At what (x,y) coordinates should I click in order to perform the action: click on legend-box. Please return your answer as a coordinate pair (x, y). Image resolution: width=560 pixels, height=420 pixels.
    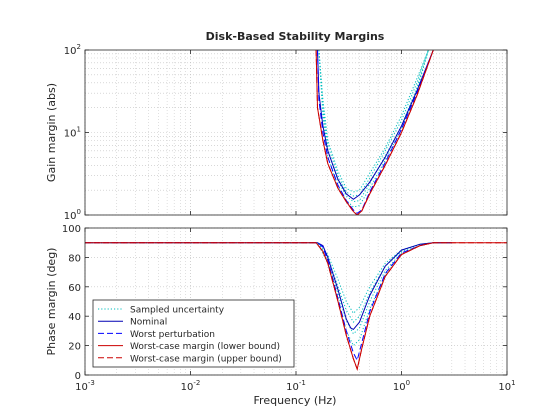
    Looking at the image, I should click on (193, 333).